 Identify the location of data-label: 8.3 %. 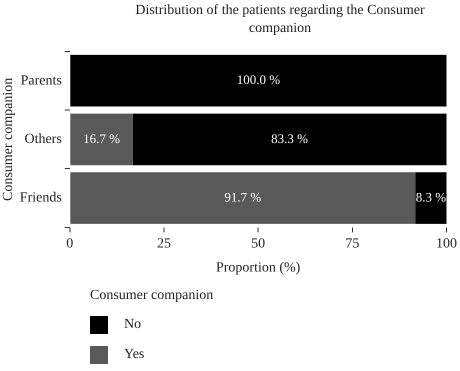
(431, 196).